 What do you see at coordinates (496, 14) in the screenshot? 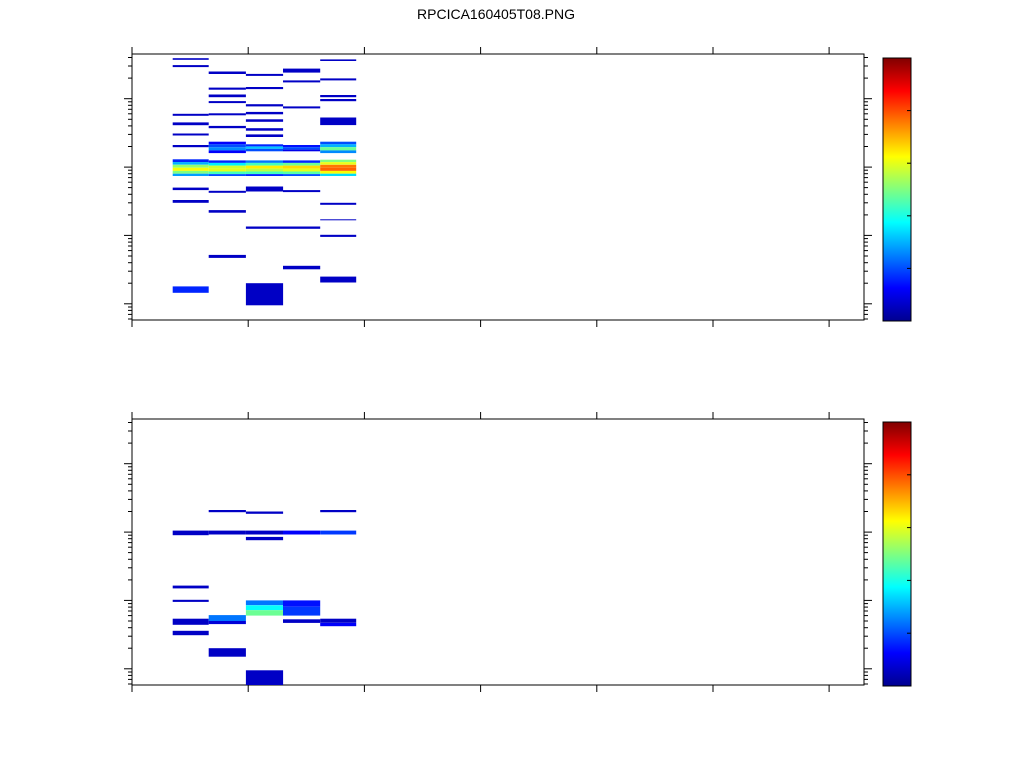
I see `figure-title: RPCICA160405T08.PNG` at bounding box center [496, 14].